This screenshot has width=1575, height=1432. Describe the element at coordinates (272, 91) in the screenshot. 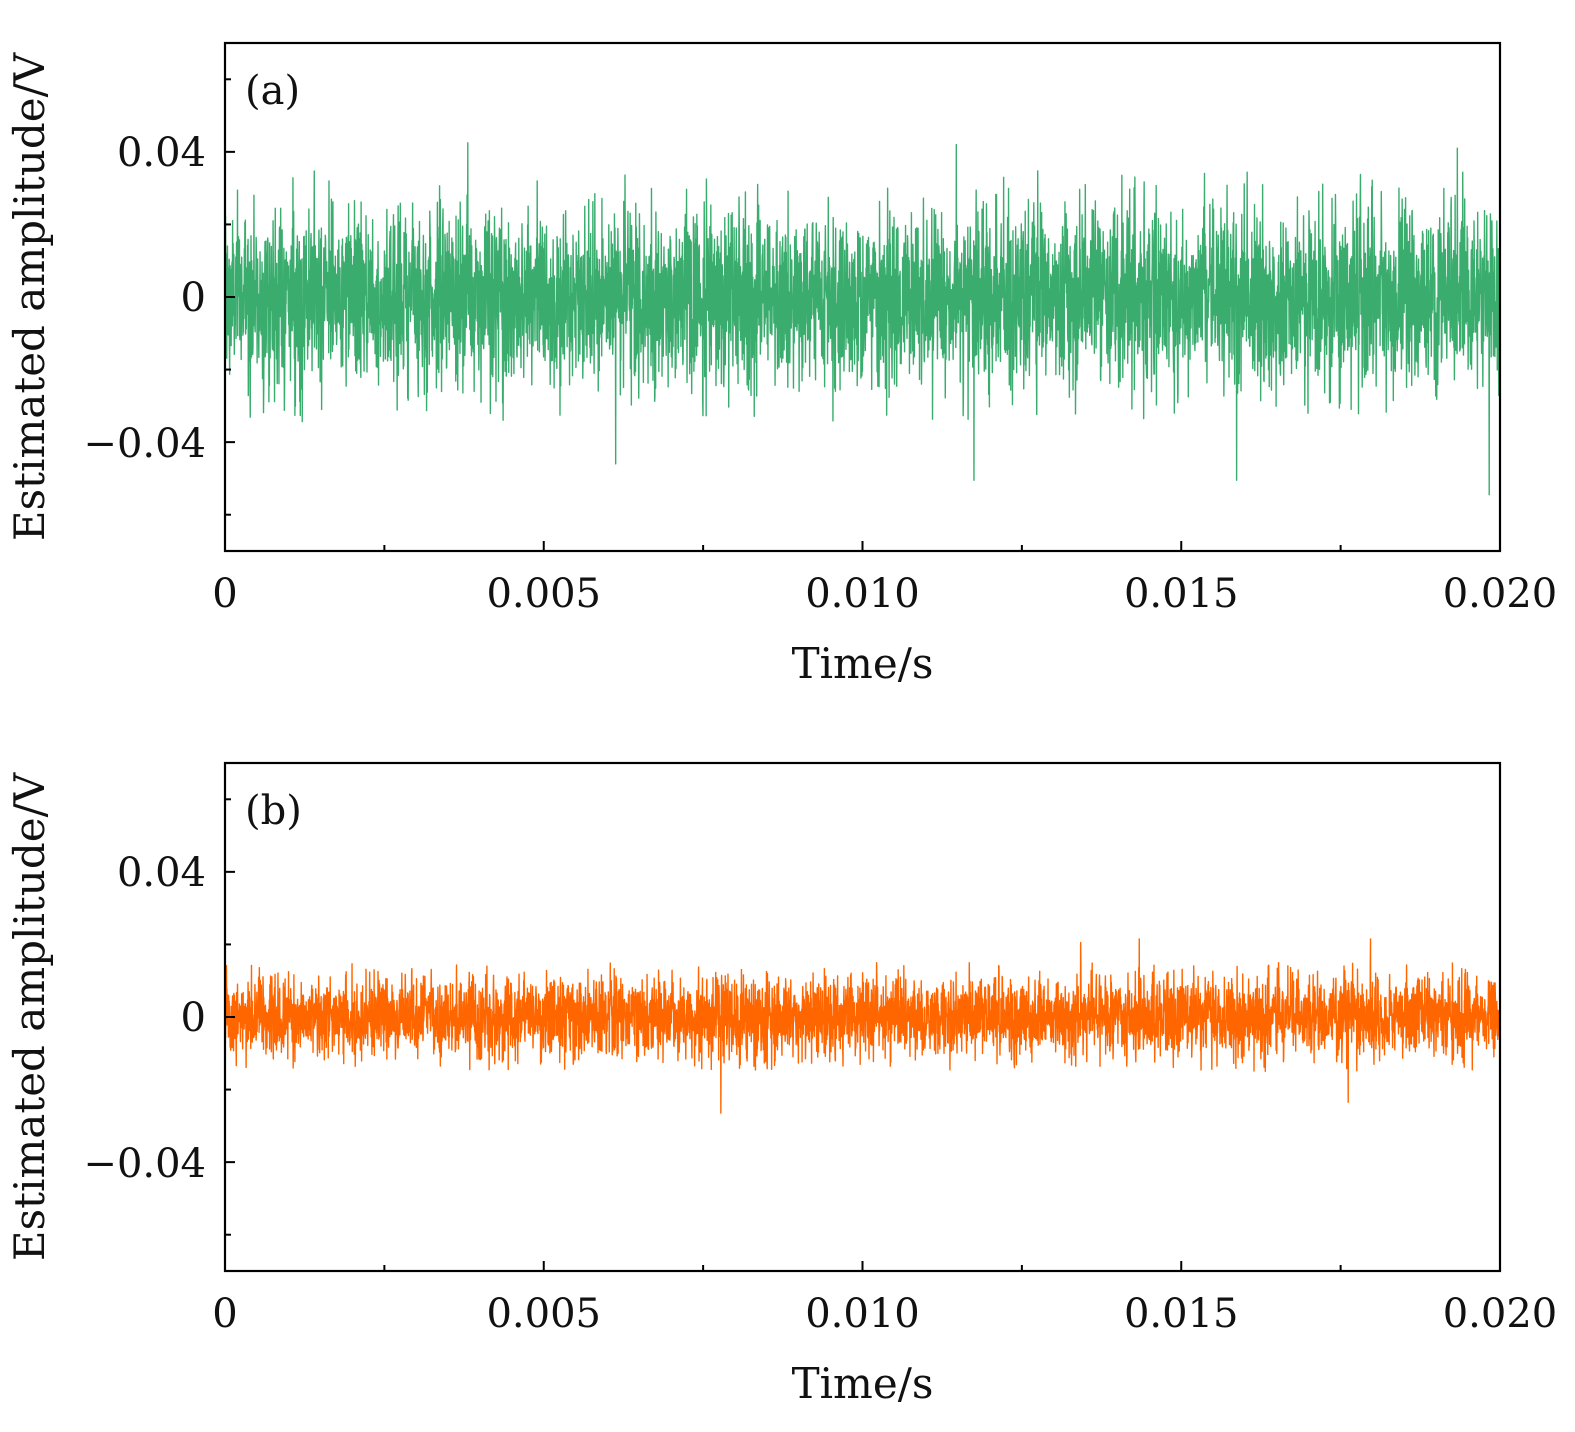

I see `panel-label-a: (a)` at that location.